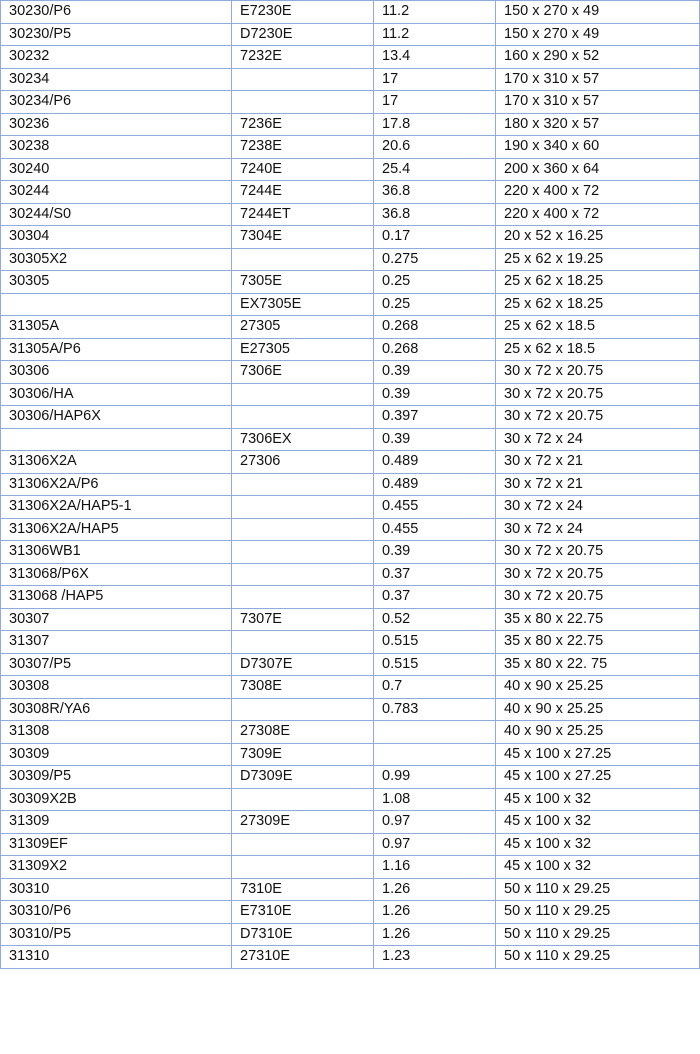 This screenshot has width=700, height=1054. What do you see at coordinates (302, 147) in the screenshot?
I see `alt-model-cell: 7238E` at bounding box center [302, 147].